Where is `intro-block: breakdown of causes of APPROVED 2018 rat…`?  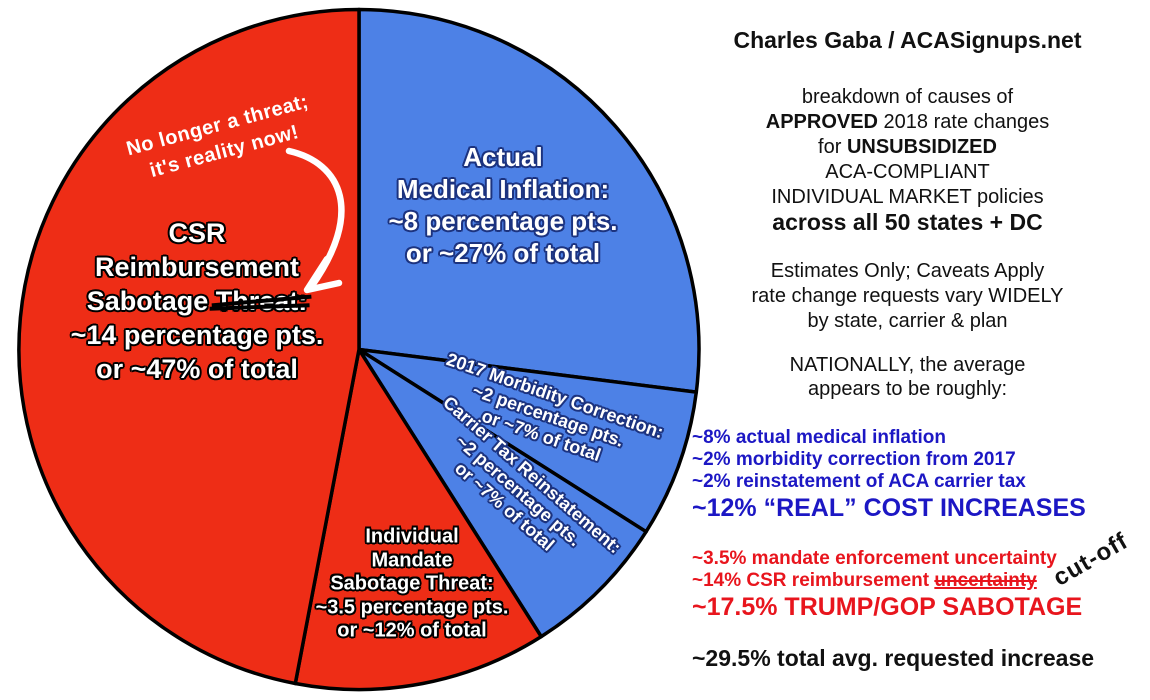
intro-block: breakdown of causes of APPROVED 2018 rat… is located at coordinates (907, 160).